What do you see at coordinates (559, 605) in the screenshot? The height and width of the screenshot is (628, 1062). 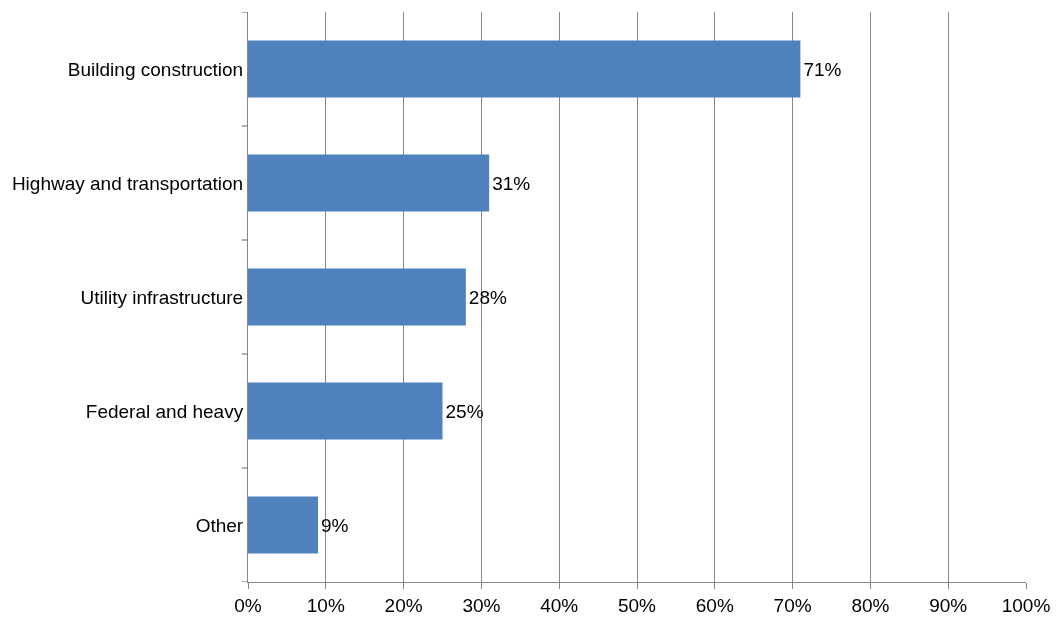 I see `x-tick-label: 40%` at bounding box center [559, 605].